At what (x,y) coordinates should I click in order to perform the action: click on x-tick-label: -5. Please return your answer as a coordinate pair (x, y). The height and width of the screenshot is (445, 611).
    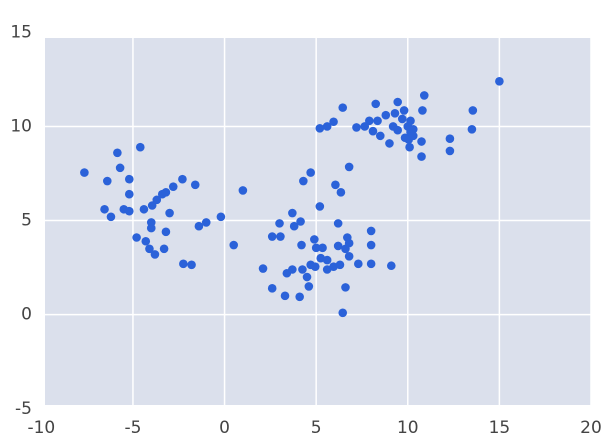
    Looking at the image, I should click on (132, 428).